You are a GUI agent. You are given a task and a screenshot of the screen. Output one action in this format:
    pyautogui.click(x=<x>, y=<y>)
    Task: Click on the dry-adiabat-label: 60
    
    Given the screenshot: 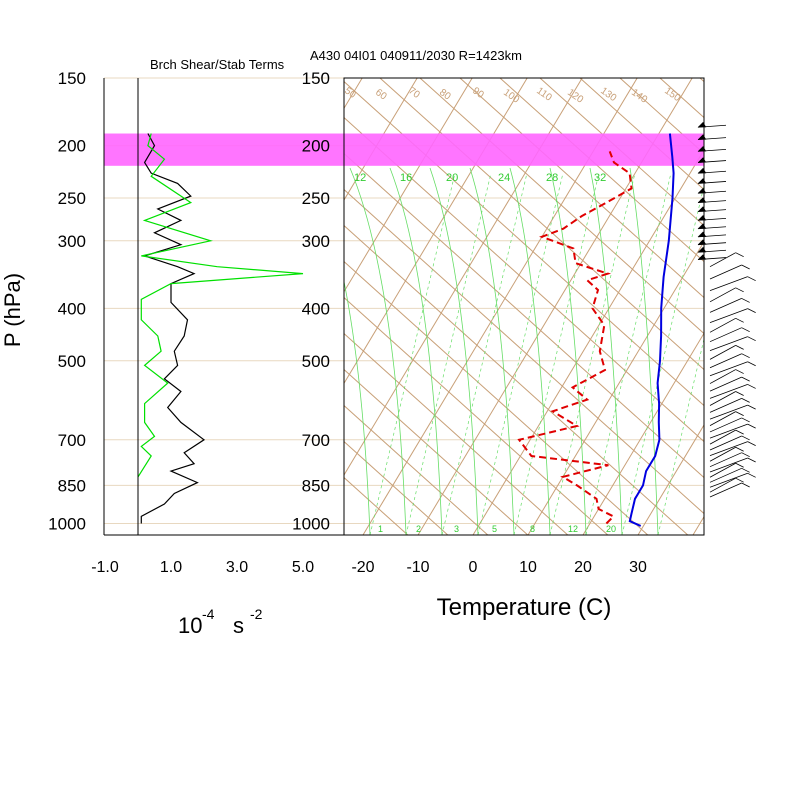 What is the action you would take?
    pyautogui.click(x=381, y=95)
    